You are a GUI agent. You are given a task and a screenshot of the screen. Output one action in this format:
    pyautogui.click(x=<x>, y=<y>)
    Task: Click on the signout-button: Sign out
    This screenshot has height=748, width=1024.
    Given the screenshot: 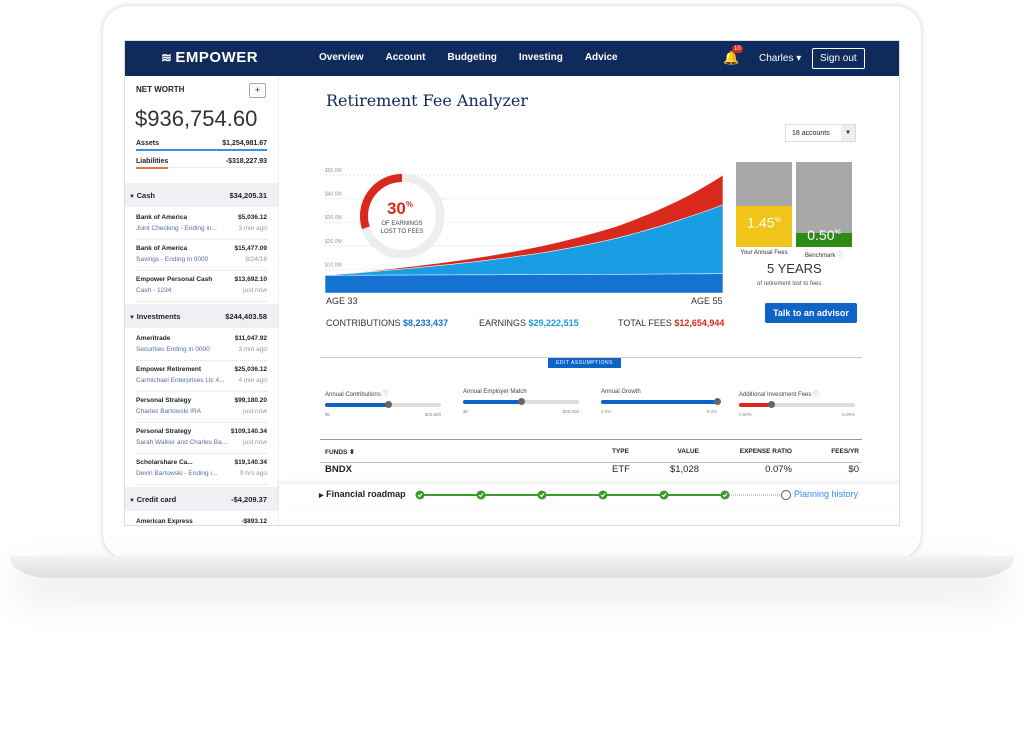 What is the action you would take?
    pyautogui.click(x=838, y=58)
    